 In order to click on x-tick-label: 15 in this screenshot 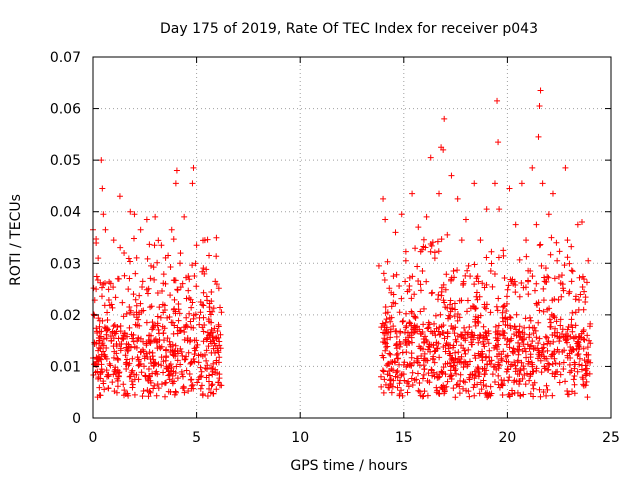, I will do `click(404, 438)`.